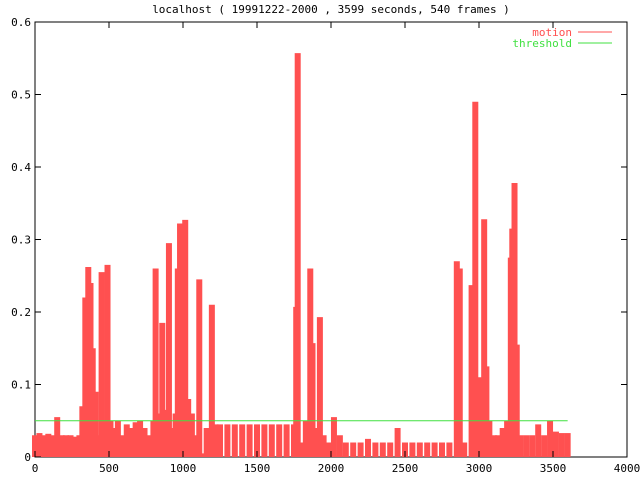  Describe the element at coordinates (405, 468) in the screenshot. I see `x-tick-label: 2500` at that location.